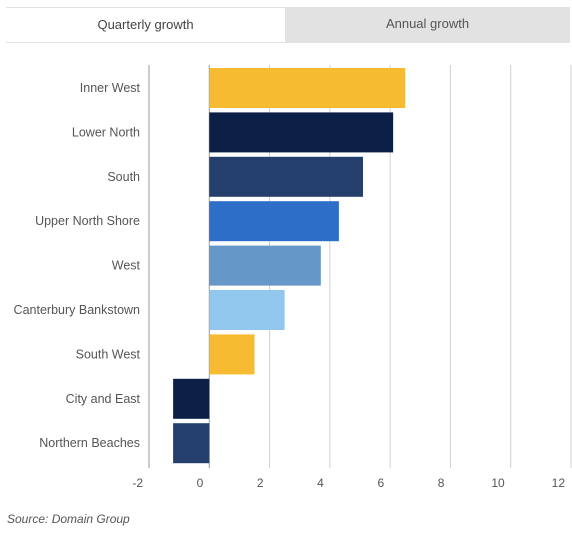  What do you see at coordinates (110, 88) in the screenshot?
I see `category-label: Inner West` at bounding box center [110, 88].